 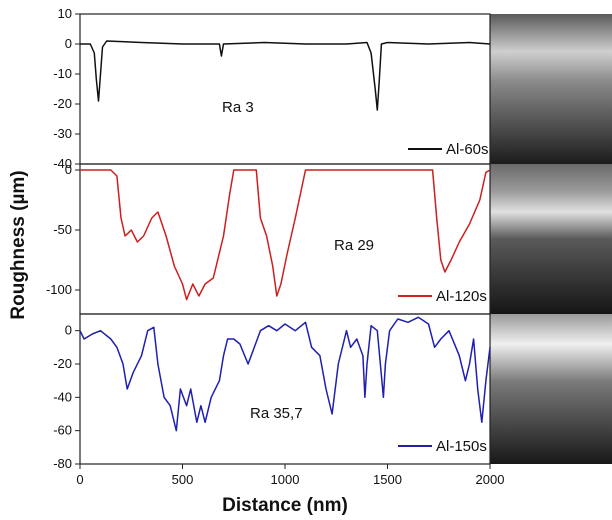 I want to click on sem-image-al-120s, so click(x=551, y=239).